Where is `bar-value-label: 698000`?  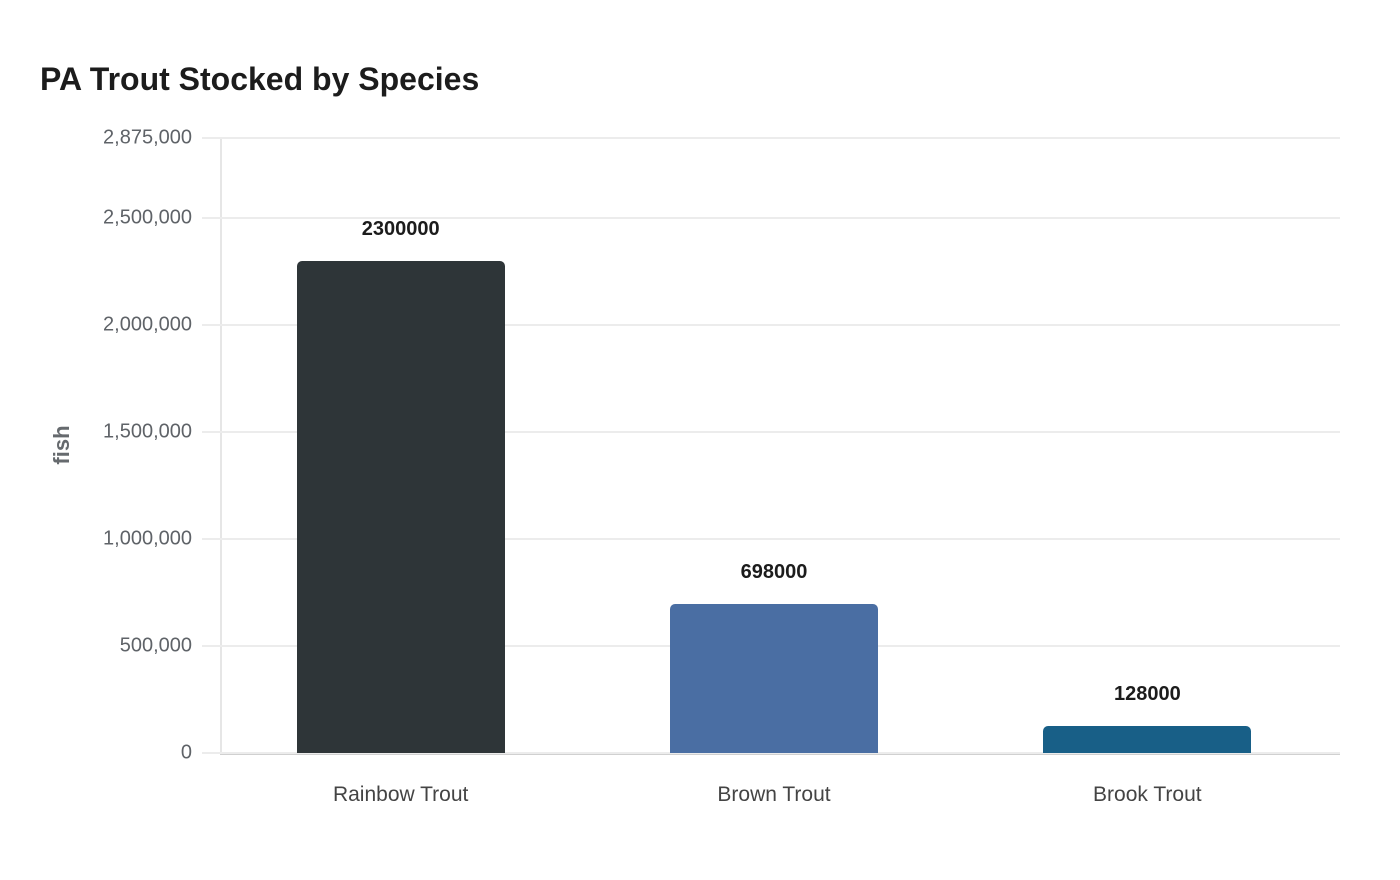 bar-value-label: 698000 is located at coordinates (774, 571).